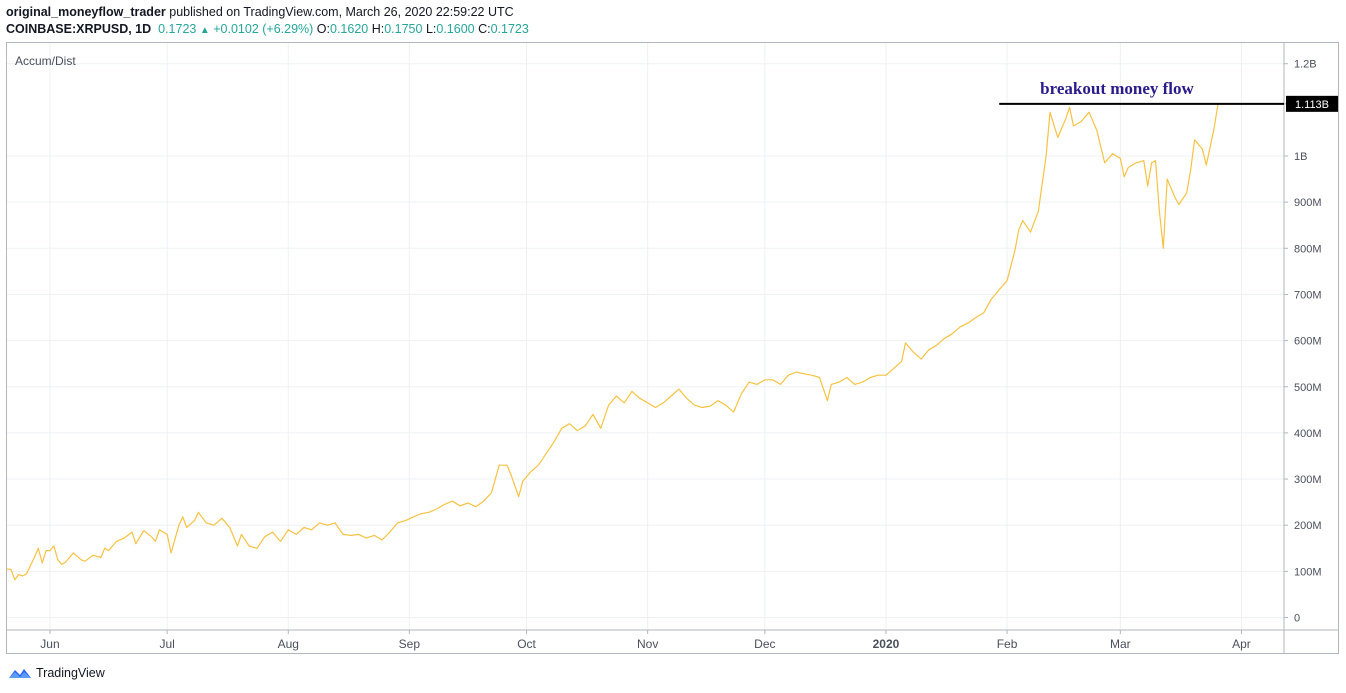 The height and width of the screenshot is (693, 1346). I want to click on close-value: 0.1723, so click(509, 29).